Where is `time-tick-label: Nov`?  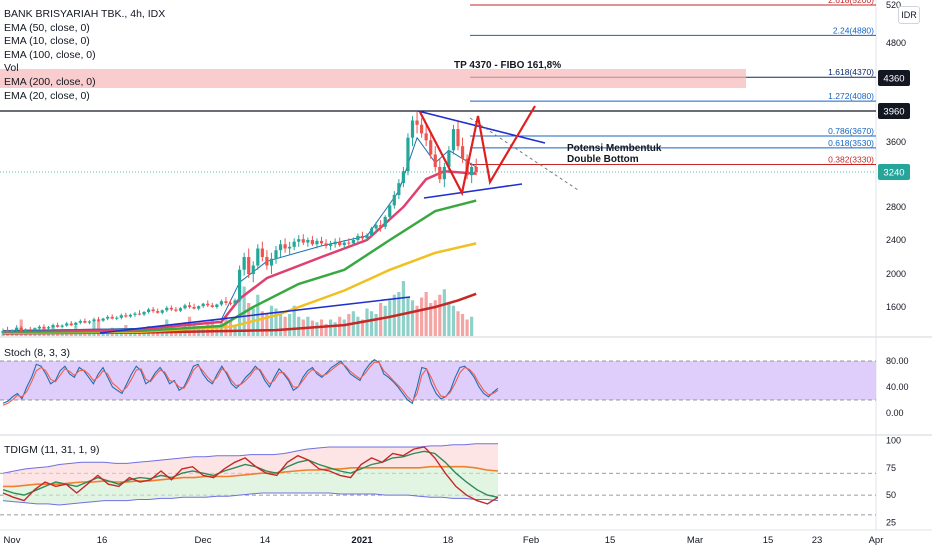 time-tick-label: Nov is located at coordinates (12, 540).